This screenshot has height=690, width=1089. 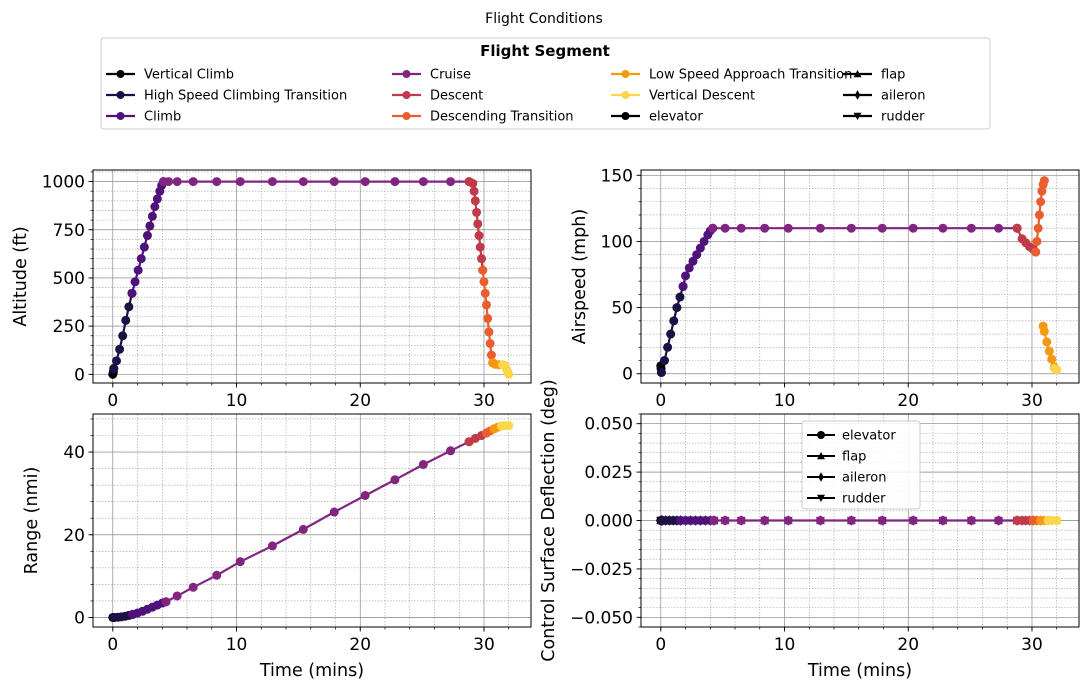 I want to click on axes-frame, so click(x=860, y=276).